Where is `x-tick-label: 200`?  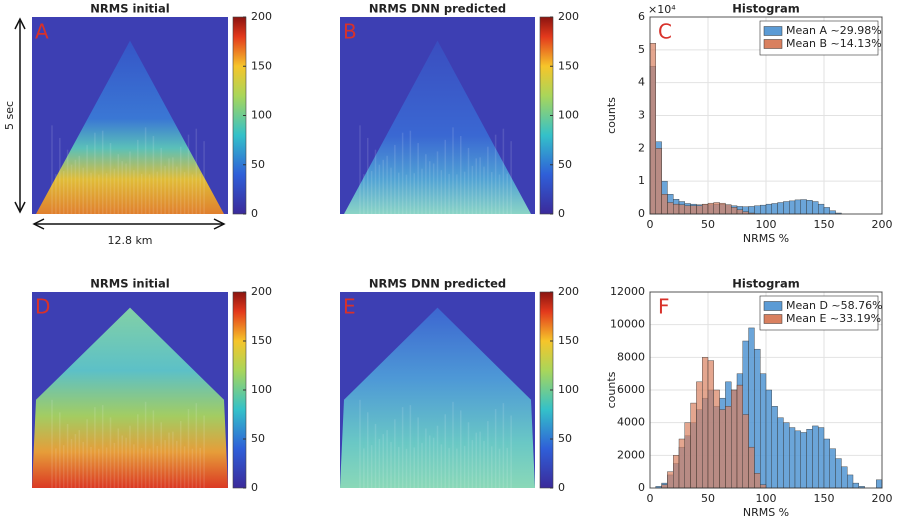
x-tick-label: 200 is located at coordinates (882, 224).